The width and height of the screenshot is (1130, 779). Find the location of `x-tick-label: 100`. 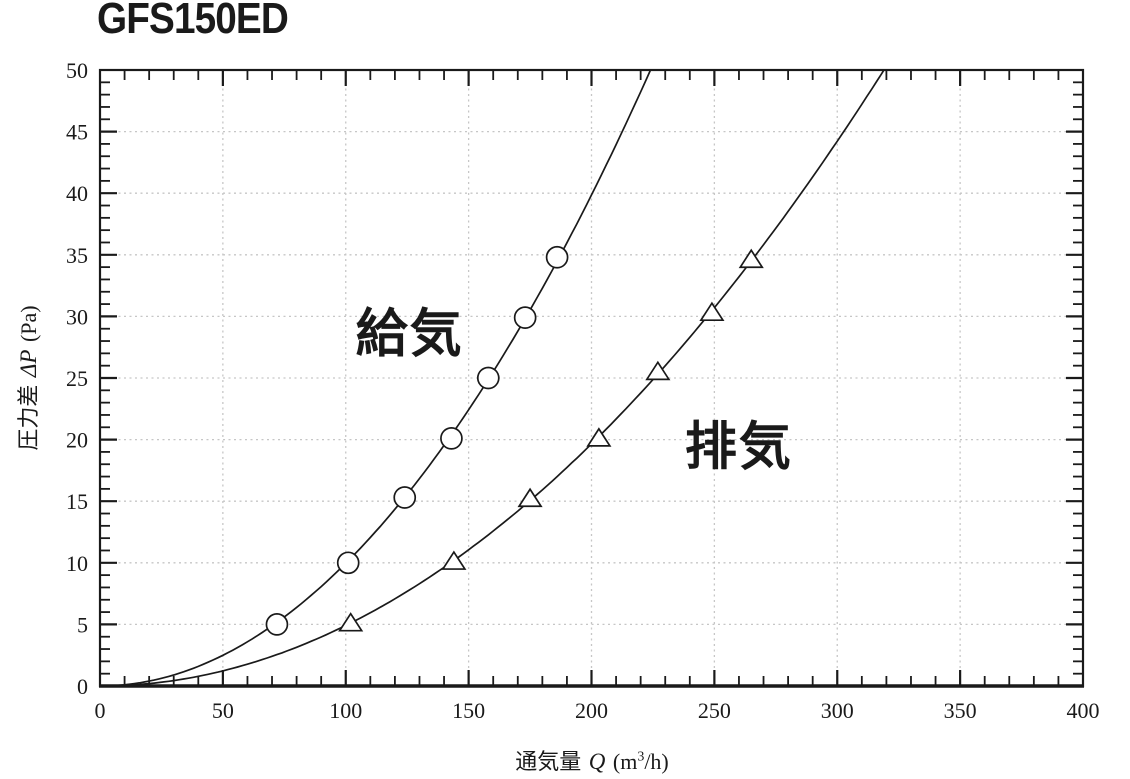

x-tick-label: 100 is located at coordinates (345, 710).